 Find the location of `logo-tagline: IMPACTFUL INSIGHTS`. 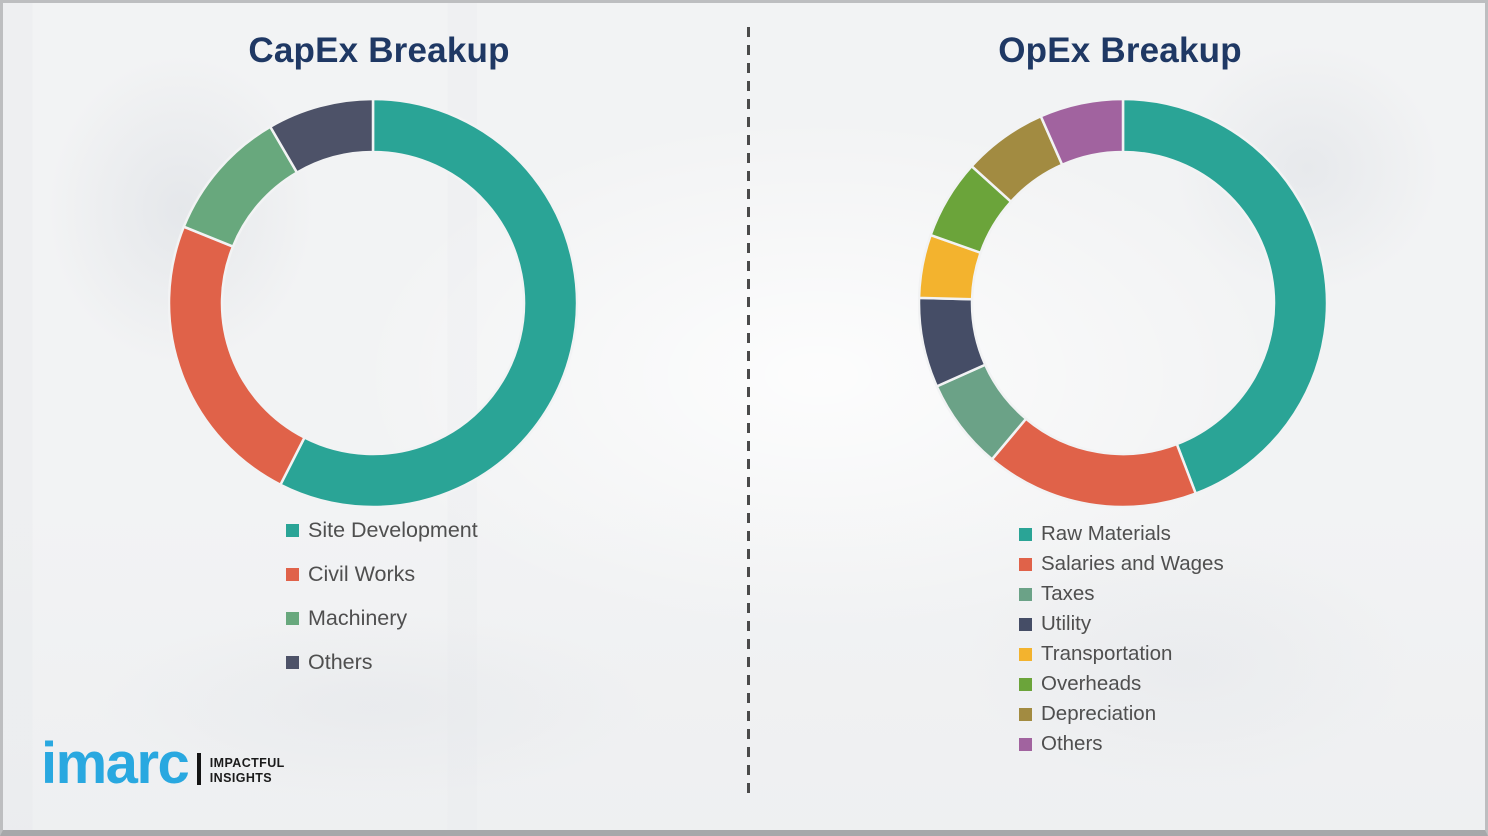

logo-tagline: IMPACTFUL INSIGHTS is located at coordinates (247, 771).